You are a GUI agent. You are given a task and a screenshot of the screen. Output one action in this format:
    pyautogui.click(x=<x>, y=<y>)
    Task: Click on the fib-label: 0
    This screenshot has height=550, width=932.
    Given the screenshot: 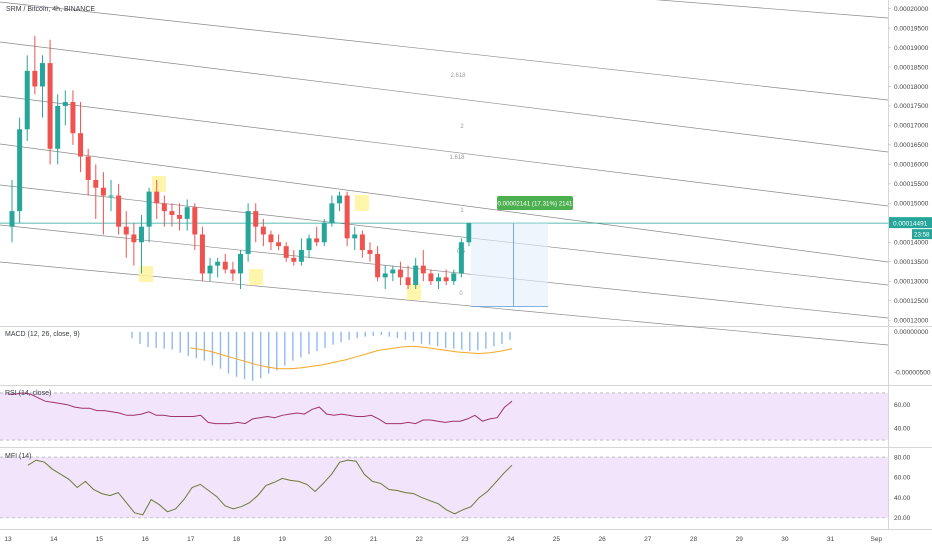 What is the action you would take?
    pyautogui.click(x=461, y=294)
    